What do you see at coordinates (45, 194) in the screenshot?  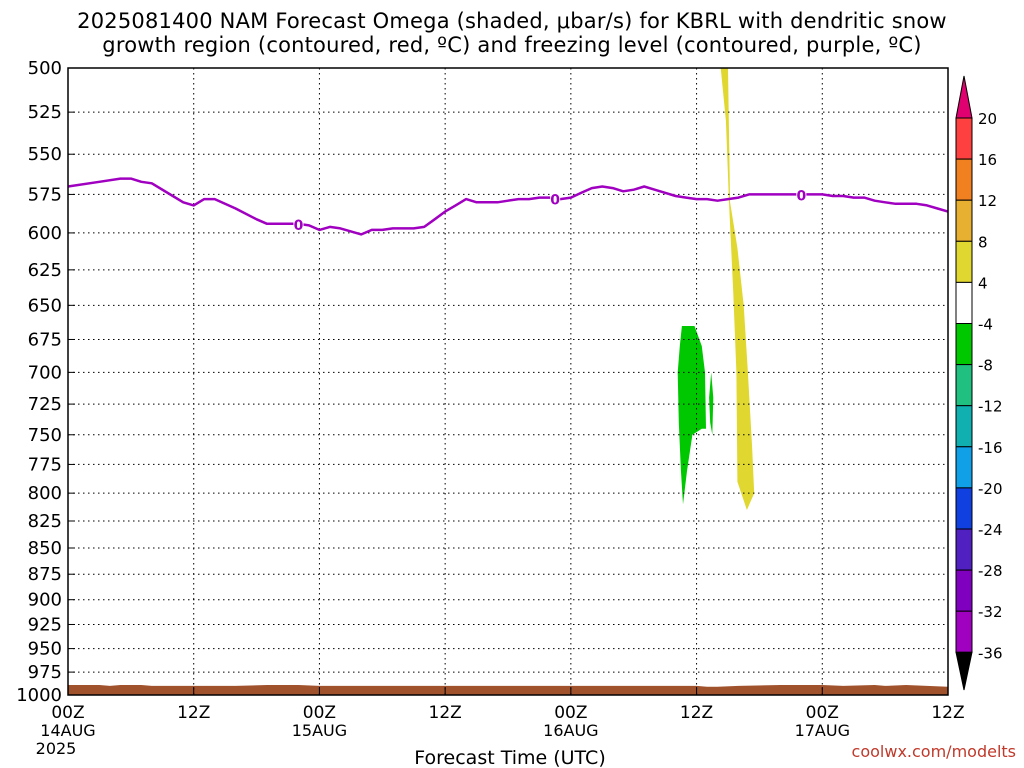 I see `y-tick-label-575: 575` at bounding box center [45, 194].